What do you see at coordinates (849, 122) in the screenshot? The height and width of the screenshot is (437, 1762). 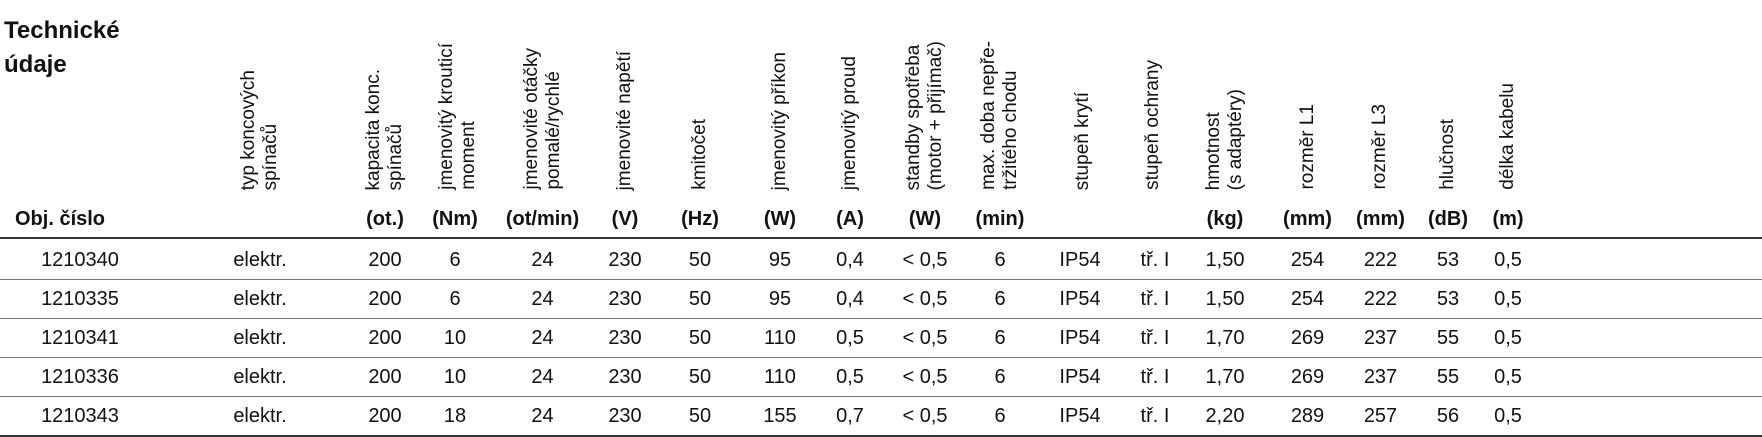 I see `header-proud: jmenovitý proud` at bounding box center [849, 122].